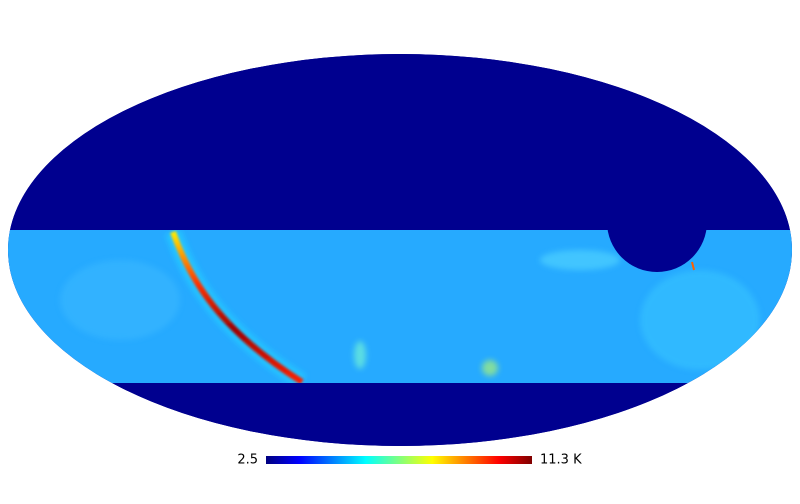 The image size is (800, 504). Describe the element at coordinates (247, 460) in the screenshot. I see `colorbar-label: 2.5` at that location.